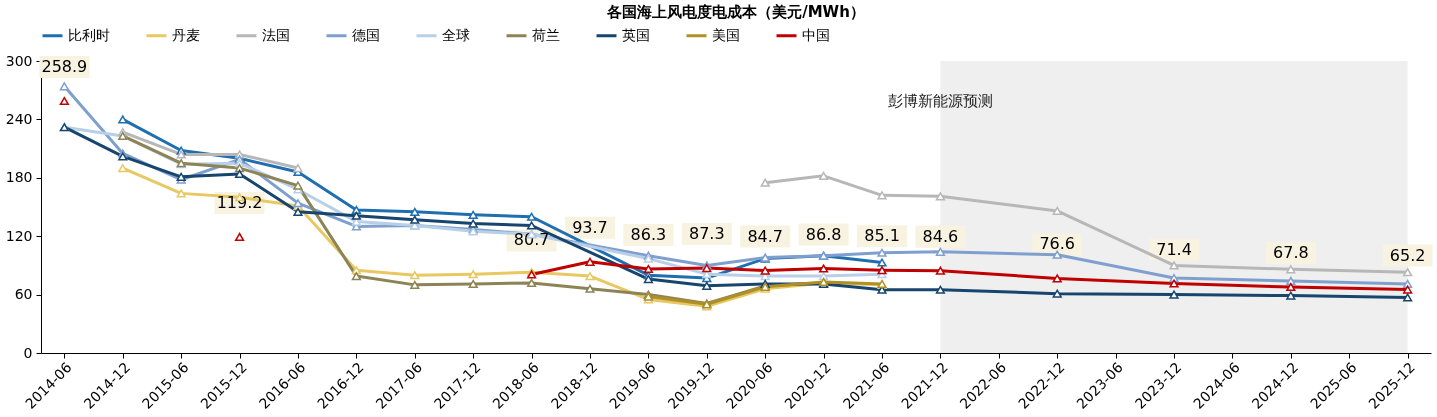 The image size is (1437, 417). I want to click on legend-label: 法国, so click(276, 34).